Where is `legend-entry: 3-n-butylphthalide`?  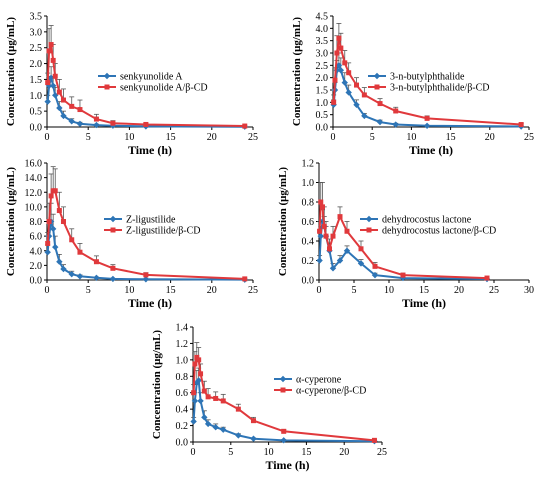
legend-entry: 3-n-butylphthalide is located at coordinates (416, 77).